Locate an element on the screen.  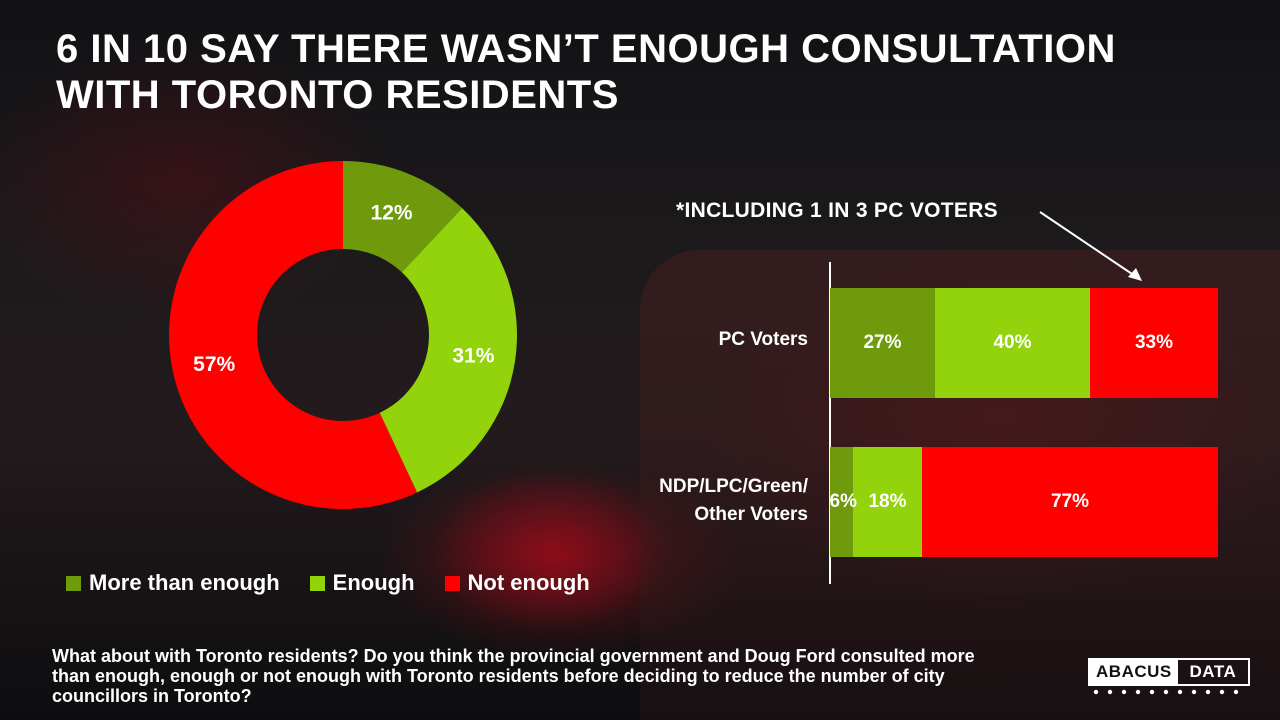
logo-word-abacus: ABACUS is located at coordinates (1134, 672).